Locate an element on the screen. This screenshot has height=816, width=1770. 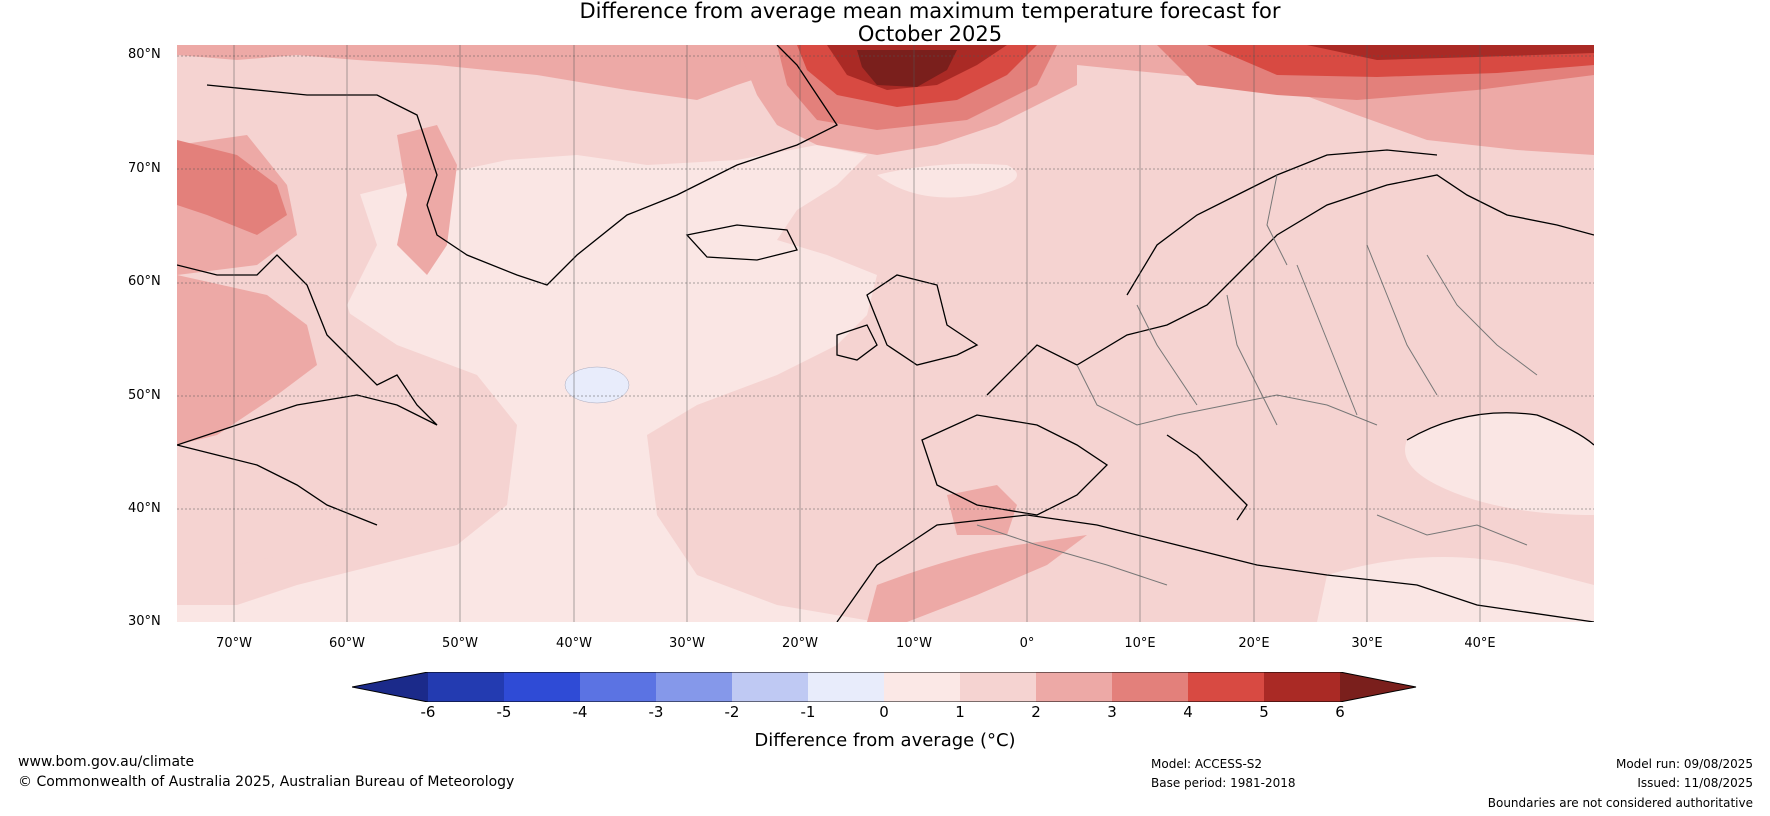
colorbar-tick-label: -3 is located at coordinates (656, 712).